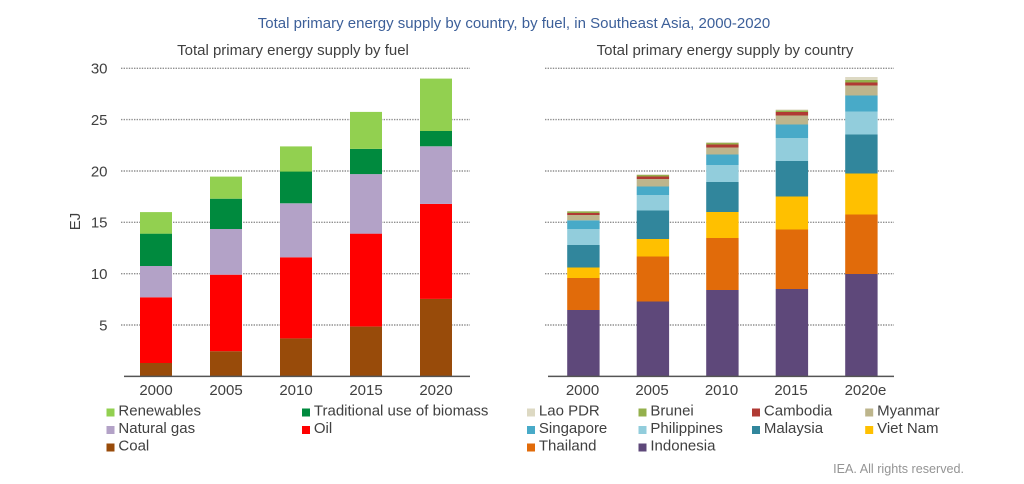 This screenshot has width=1024, height=484. I want to click on svg-text: Natural gas, so click(156, 428).